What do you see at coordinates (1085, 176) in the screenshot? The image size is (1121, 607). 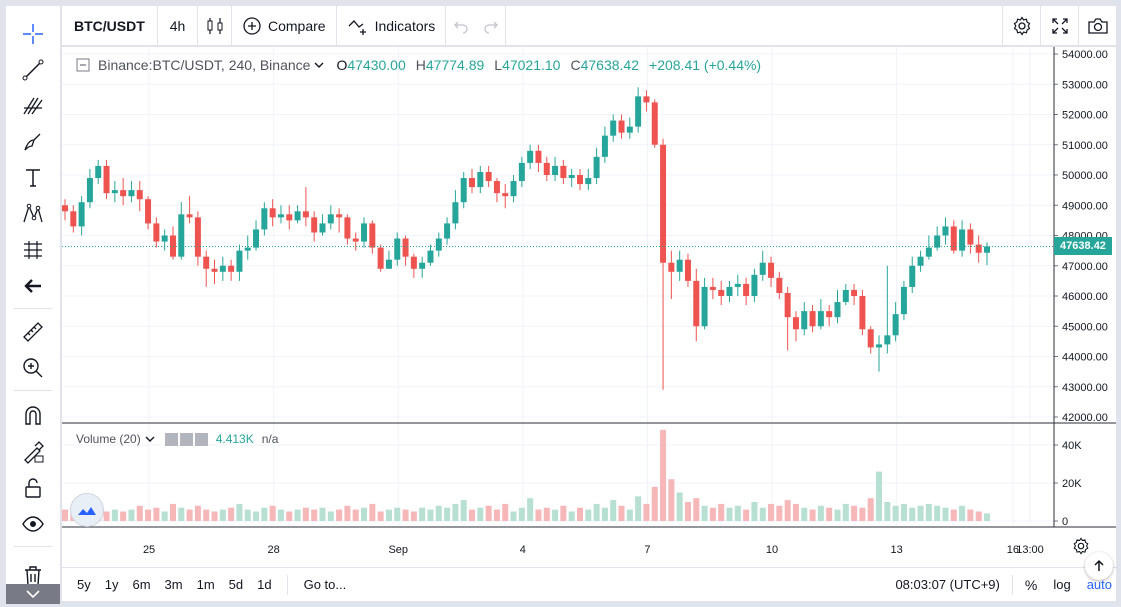 I see `price-axis-label: 50000.00` at bounding box center [1085, 176].